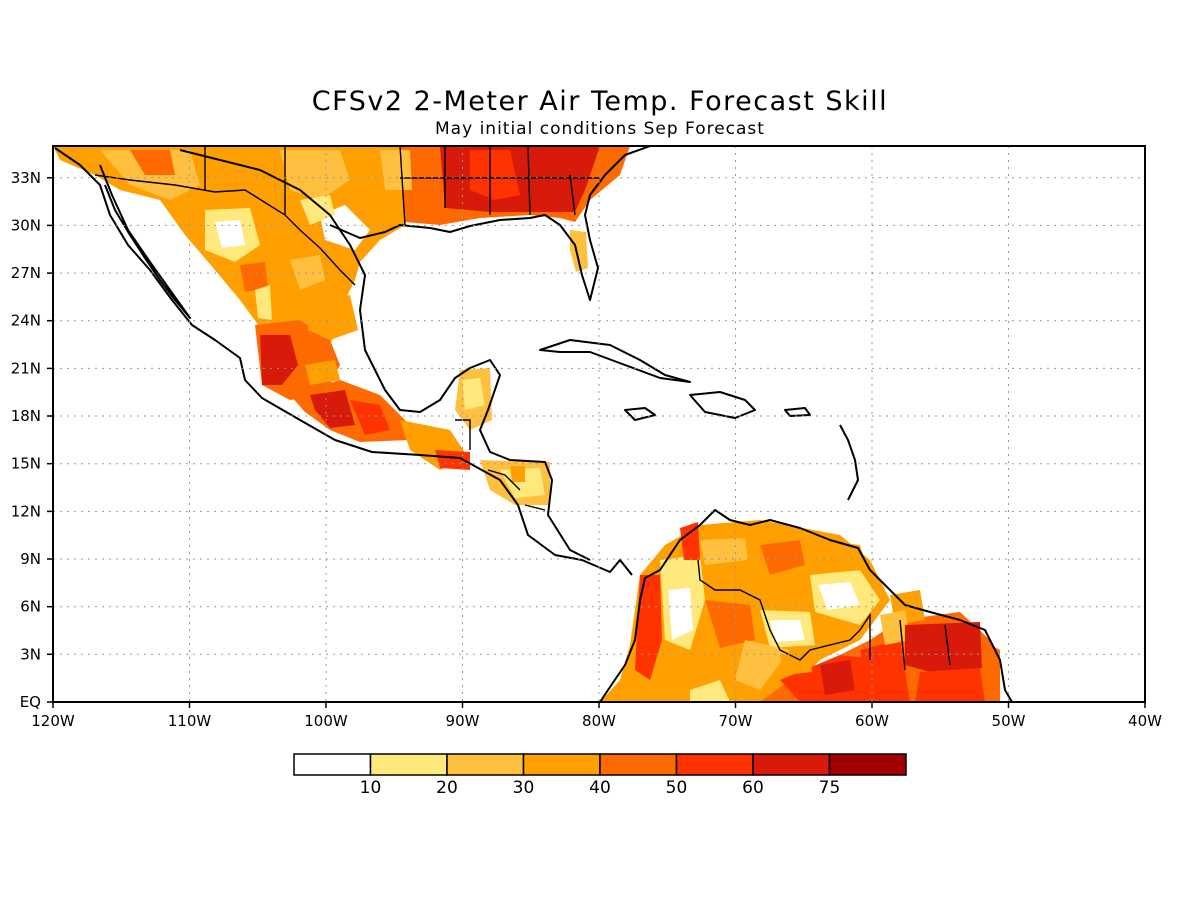 The width and height of the screenshot is (1200, 900). Describe the element at coordinates (53, 721) in the screenshot. I see `lon-label: 120W` at that location.